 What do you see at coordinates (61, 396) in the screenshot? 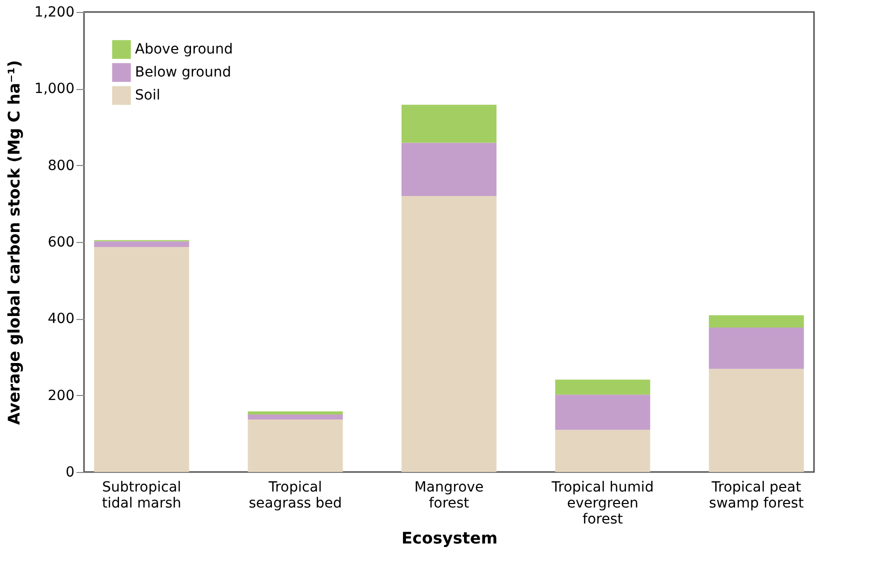
I see `y-tick-label: 200` at bounding box center [61, 396].